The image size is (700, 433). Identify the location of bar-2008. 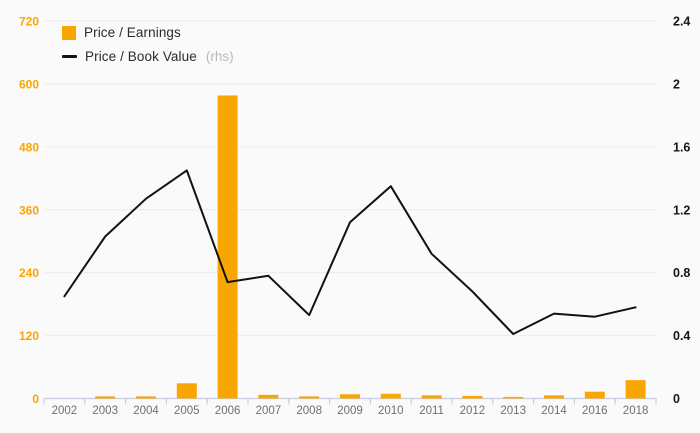
(309, 397).